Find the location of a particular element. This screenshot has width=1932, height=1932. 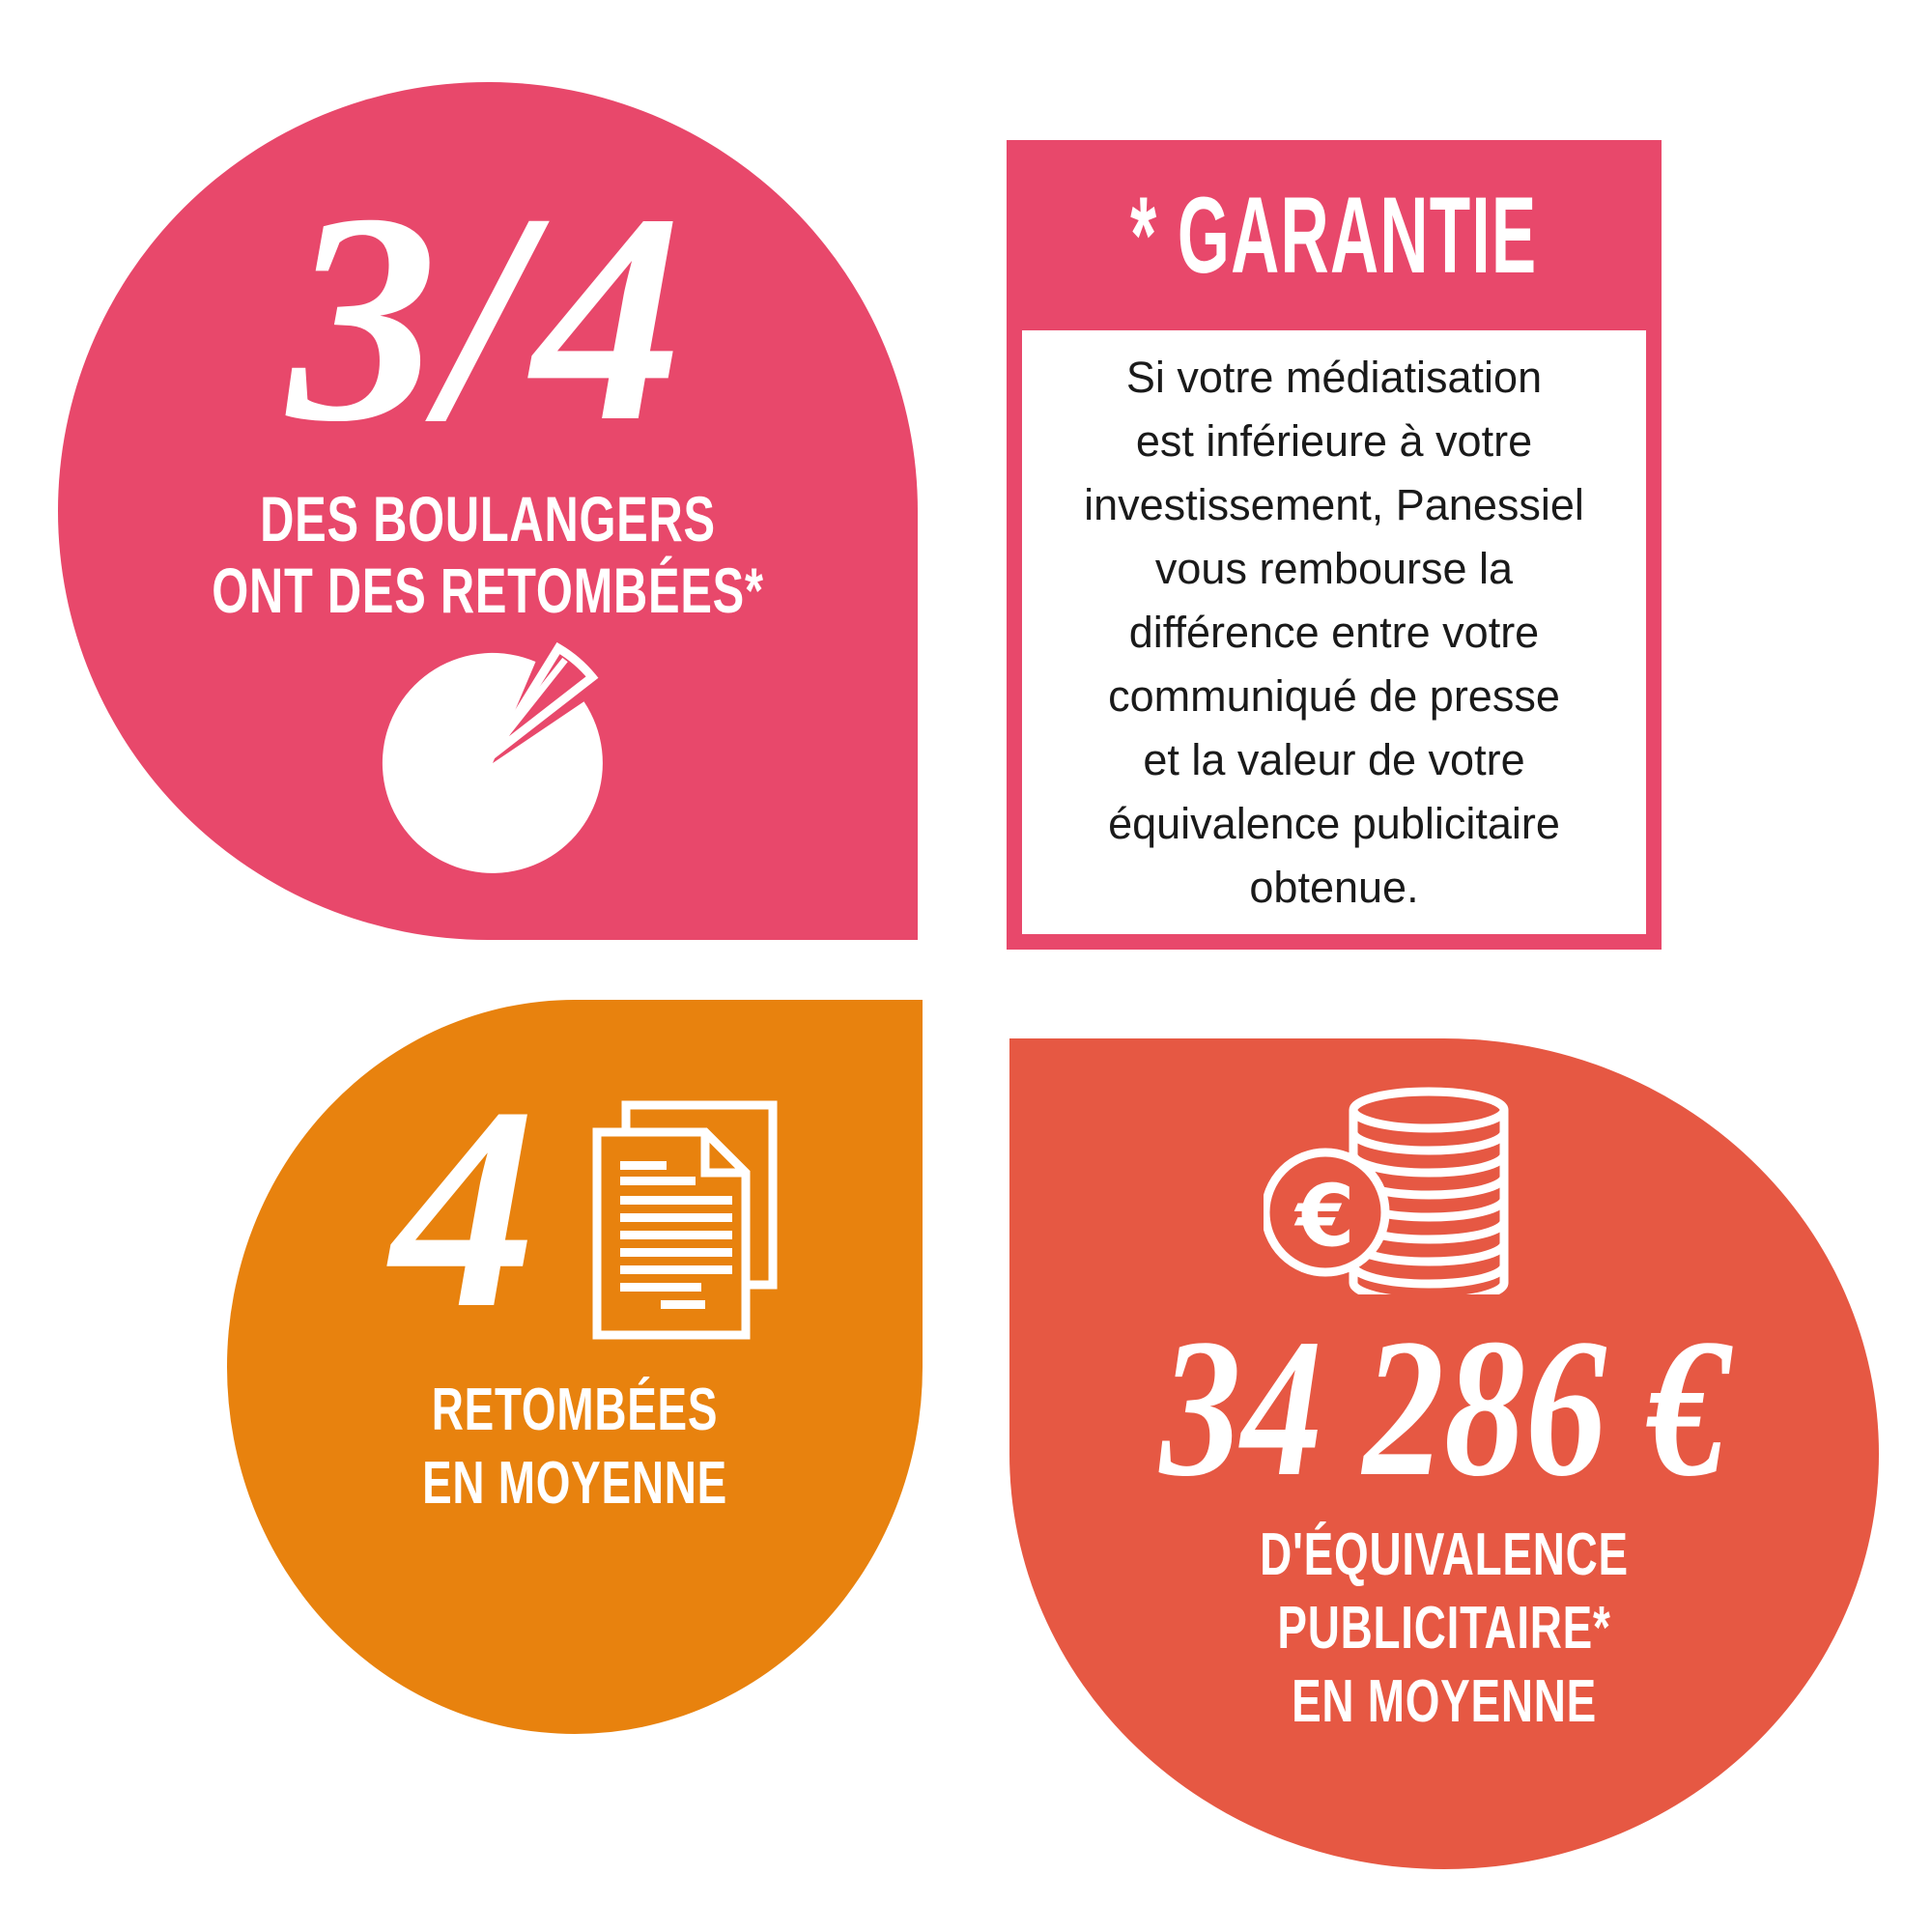

coins-euro-icon: € is located at coordinates (1386, 1190).